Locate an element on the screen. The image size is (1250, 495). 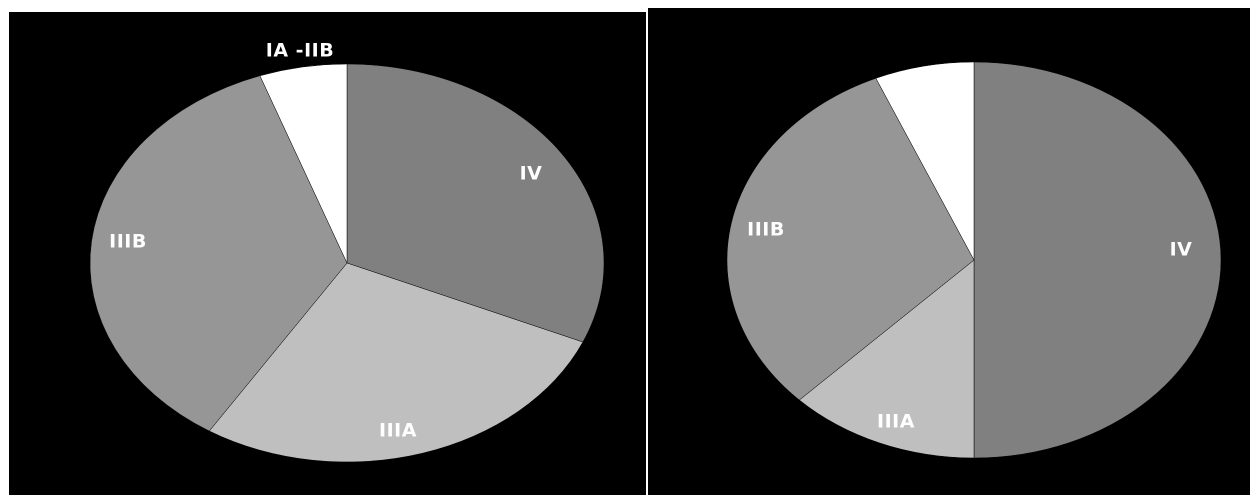
pie-slice-unlabeled is located at coordinates (925, 161).